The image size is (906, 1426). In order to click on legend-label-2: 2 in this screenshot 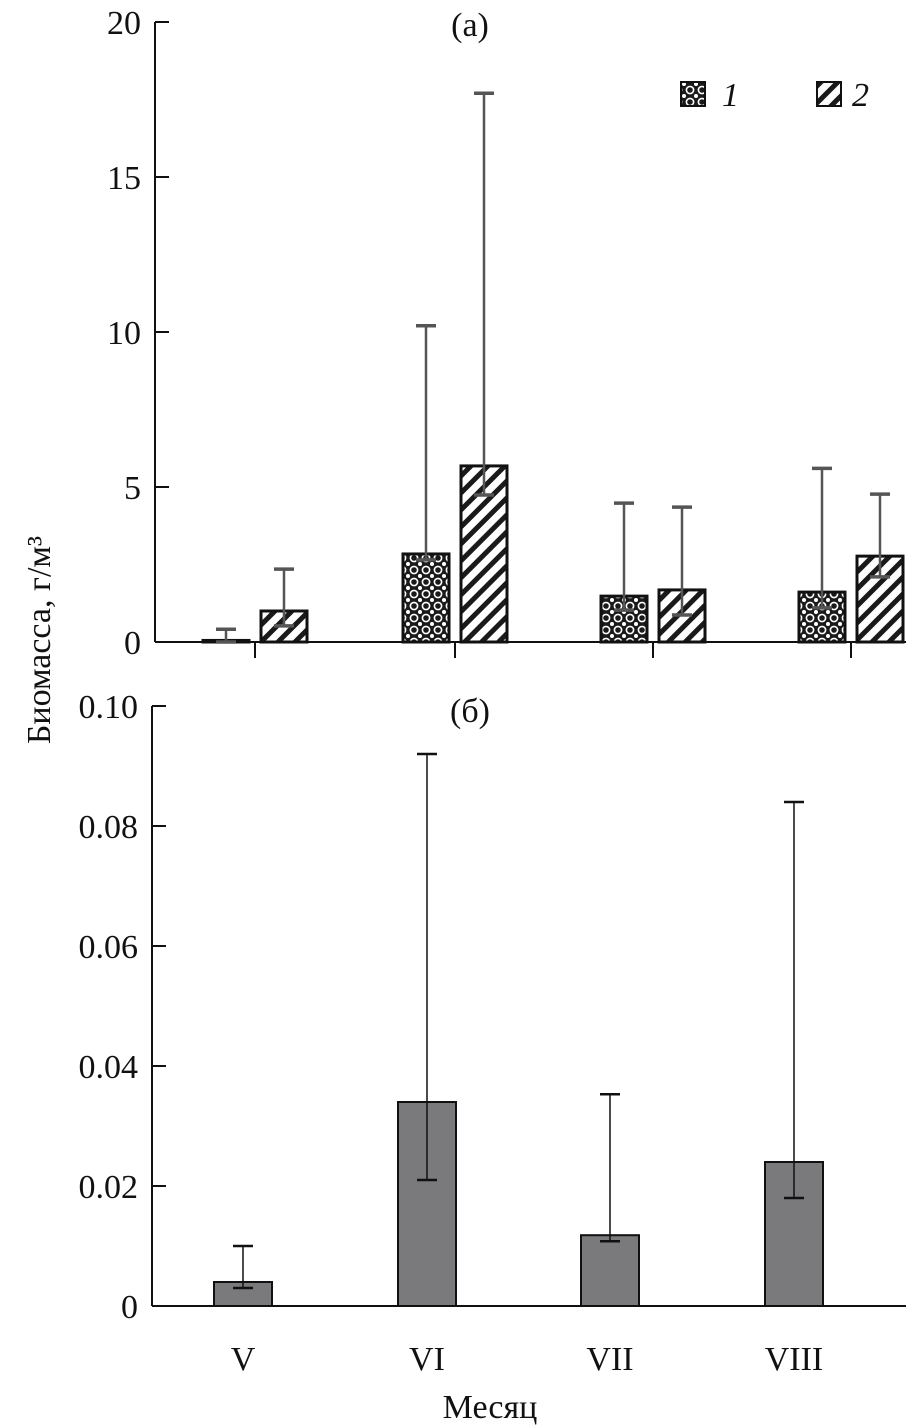, I will do `click(860, 95)`.